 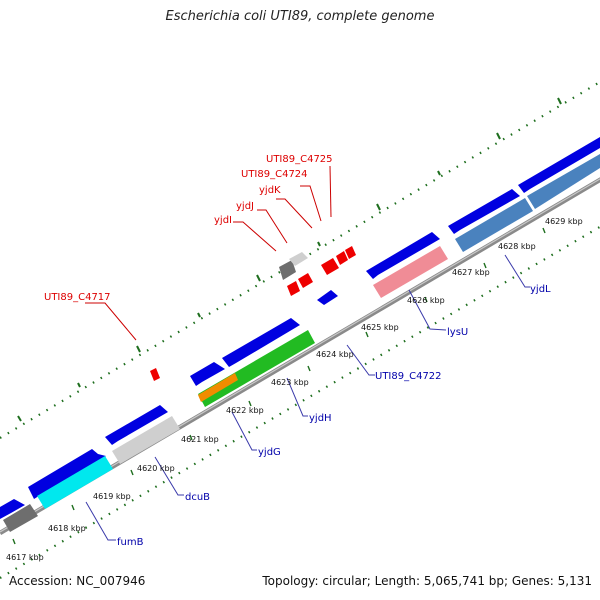 I want to click on tick-label: 4619 kbp, so click(x=112, y=496).